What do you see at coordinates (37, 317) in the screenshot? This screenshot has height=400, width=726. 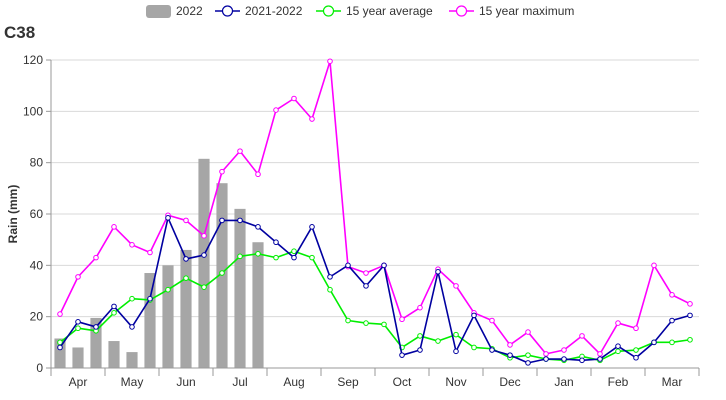 I see `y-tick-label-20: 20` at bounding box center [37, 317].